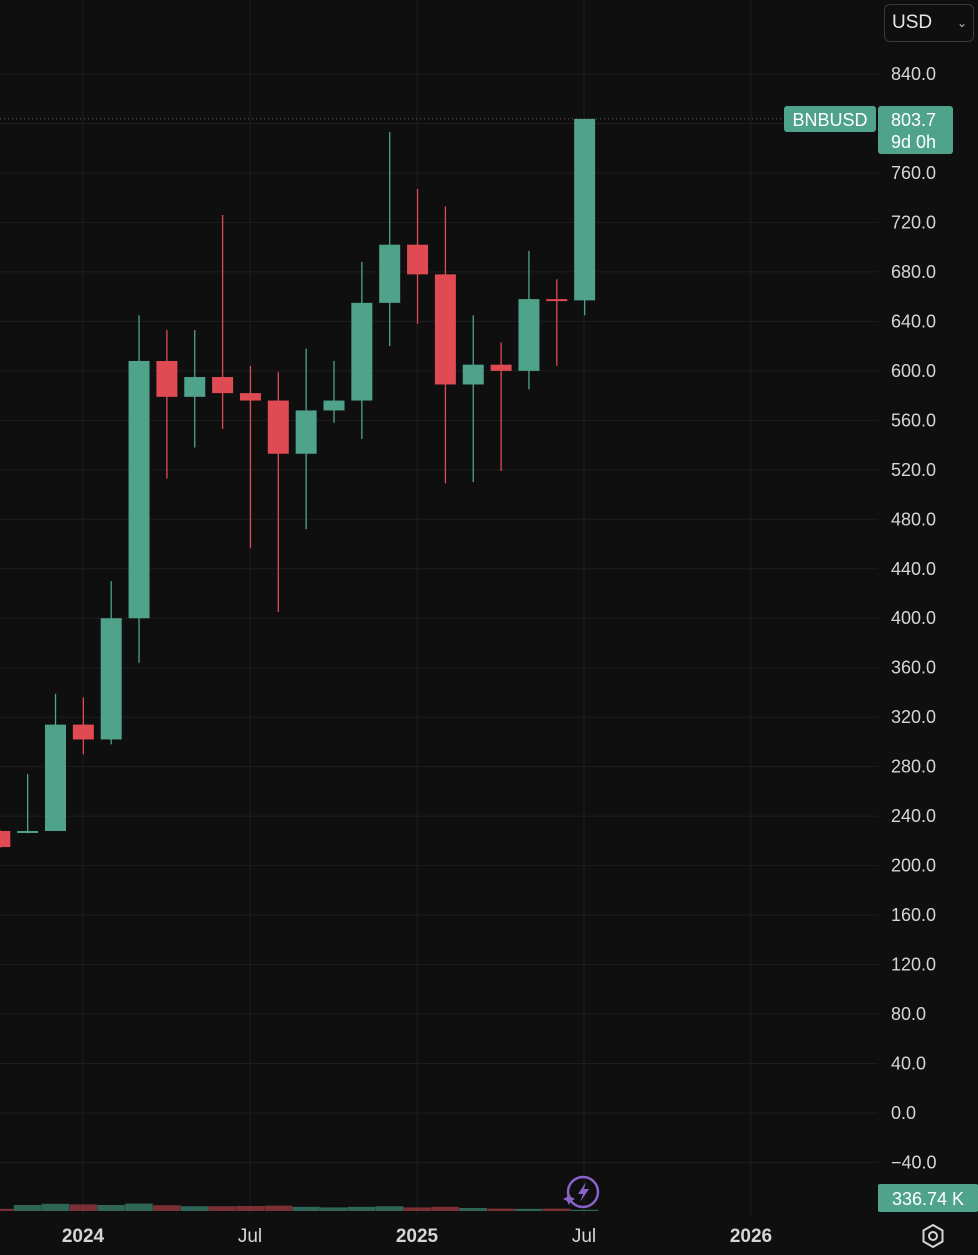 The width and height of the screenshot is (978, 1255). Describe the element at coordinates (913, 470) in the screenshot. I see `y-tick-label: 520.0` at that location.